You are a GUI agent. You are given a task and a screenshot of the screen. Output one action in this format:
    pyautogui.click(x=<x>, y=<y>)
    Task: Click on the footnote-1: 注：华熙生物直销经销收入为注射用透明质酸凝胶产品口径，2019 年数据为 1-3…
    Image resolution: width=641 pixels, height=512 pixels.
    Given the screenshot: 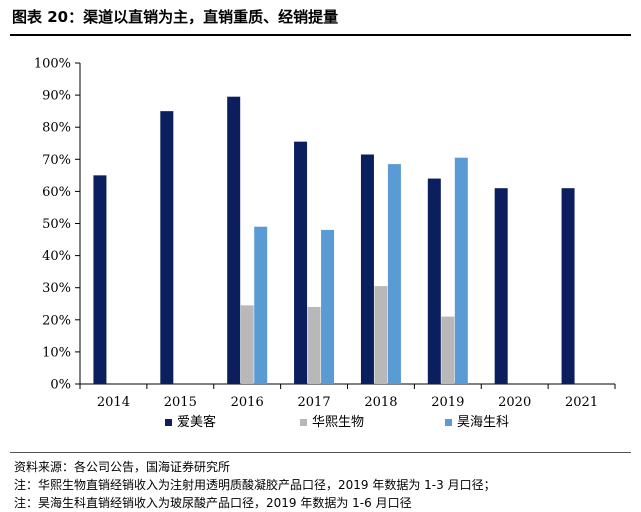 What is the action you would take?
    pyautogui.click(x=255, y=485)
    